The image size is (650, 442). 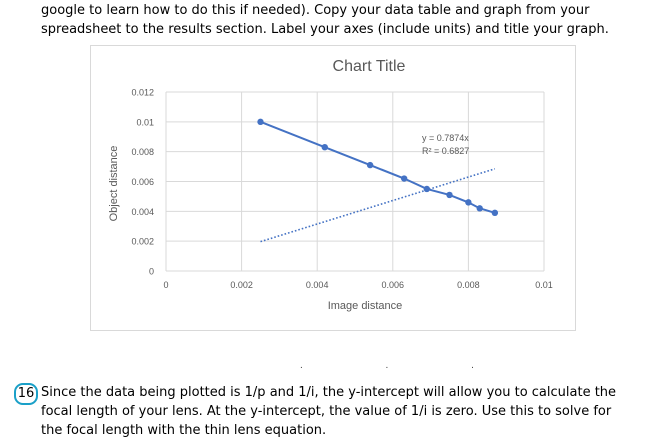 I want to click on y-tick-label: 0.008, so click(x=142, y=152).